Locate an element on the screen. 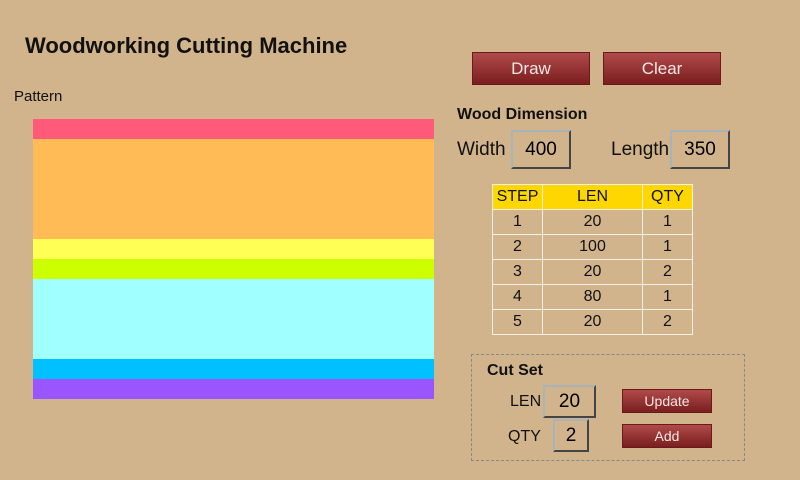 The width and height of the screenshot is (800, 480). qty-label: QTY is located at coordinates (524, 436).